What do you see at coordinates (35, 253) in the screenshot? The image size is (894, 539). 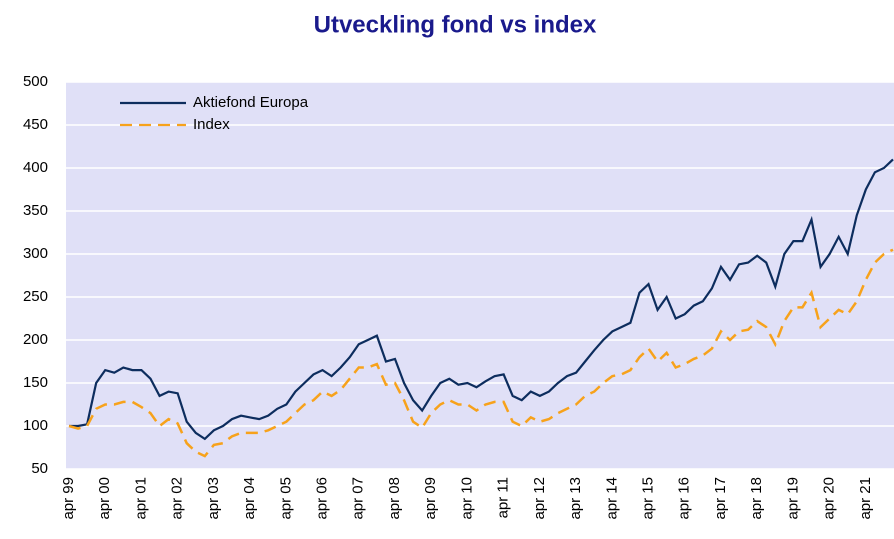 I see `y-tick-label: 300` at bounding box center [35, 253].